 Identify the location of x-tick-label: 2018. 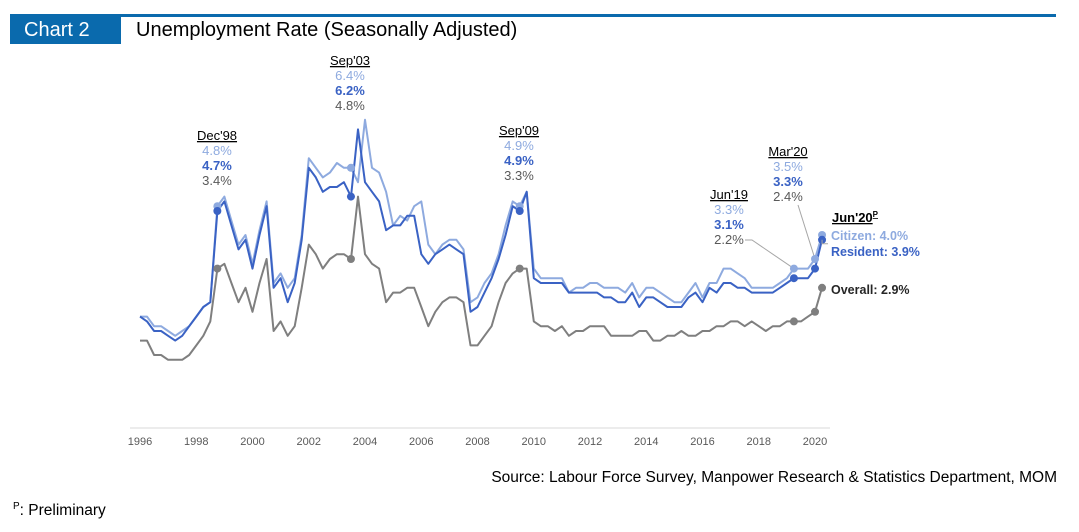
(759, 442).